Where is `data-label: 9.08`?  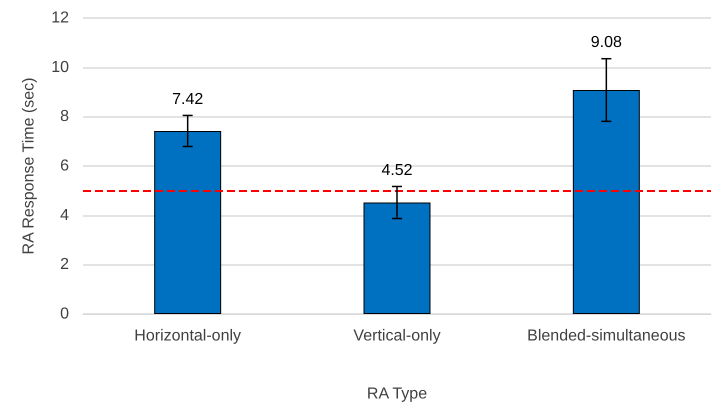 data-label: 9.08 is located at coordinates (606, 43).